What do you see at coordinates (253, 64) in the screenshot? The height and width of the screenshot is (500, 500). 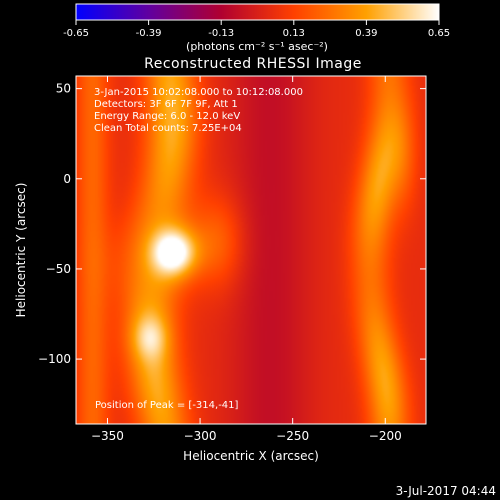 I see `chart-title: Reconstructed RHESSI Image` at bounding box center [253, 64].